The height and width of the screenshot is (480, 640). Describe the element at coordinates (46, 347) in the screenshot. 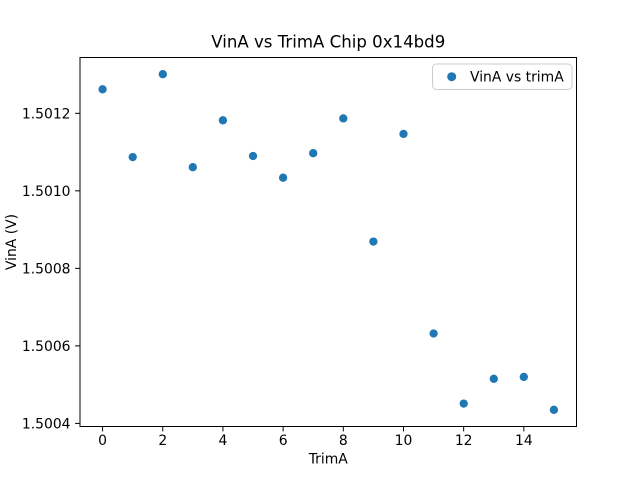

I see `y-tick-label: 1.5006` at that location.